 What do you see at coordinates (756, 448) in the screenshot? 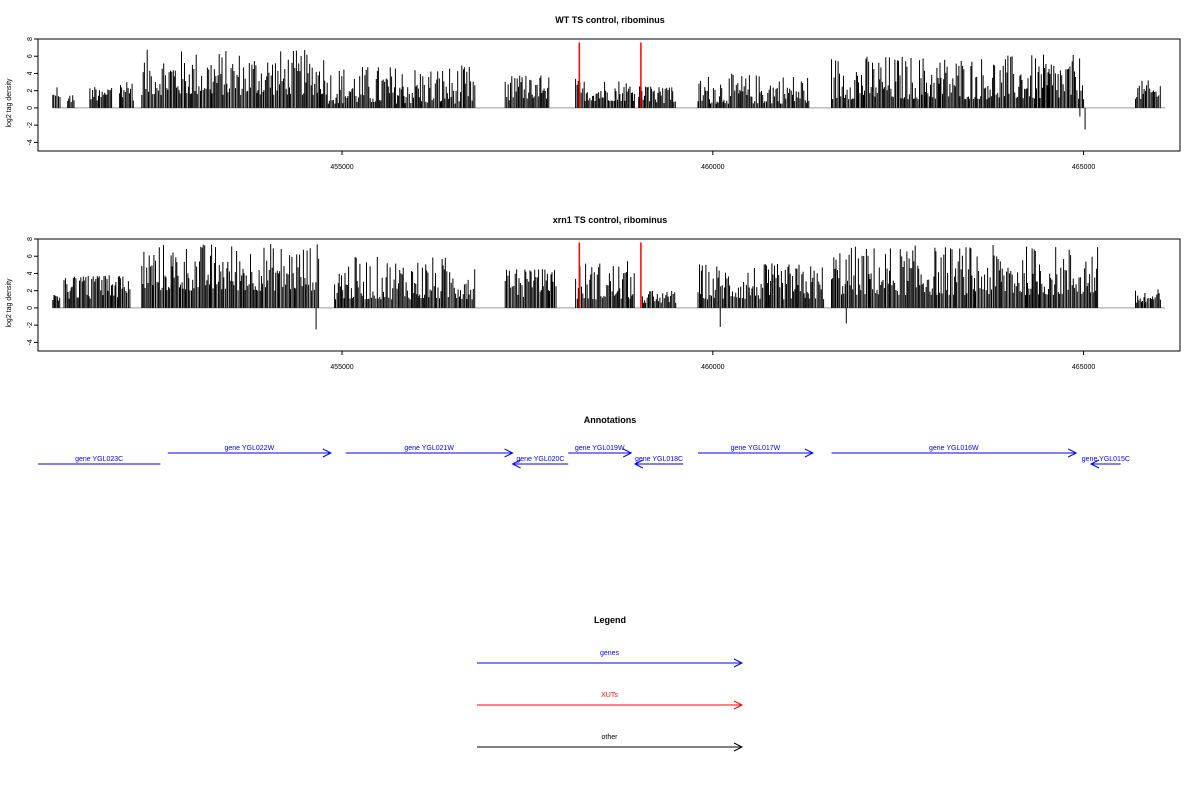
I see `gene-label: gene YGL017W` at bounding box center [756, 448].